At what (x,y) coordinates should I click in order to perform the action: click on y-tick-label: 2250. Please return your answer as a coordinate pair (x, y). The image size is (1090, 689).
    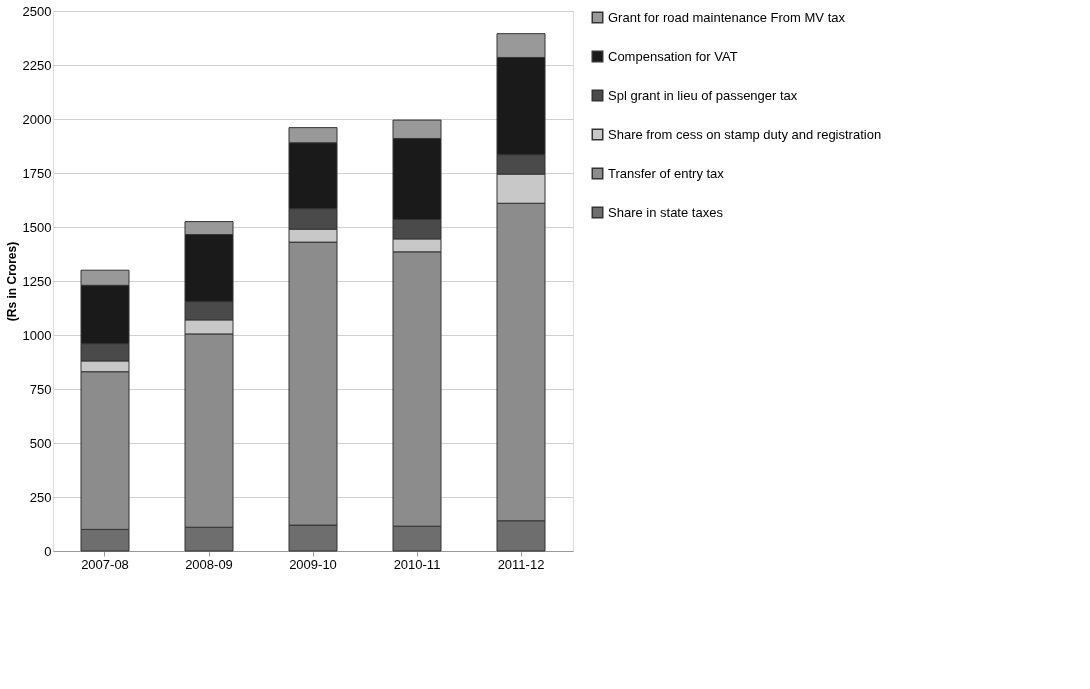
    Looking at the image, I should click on (37, 65).